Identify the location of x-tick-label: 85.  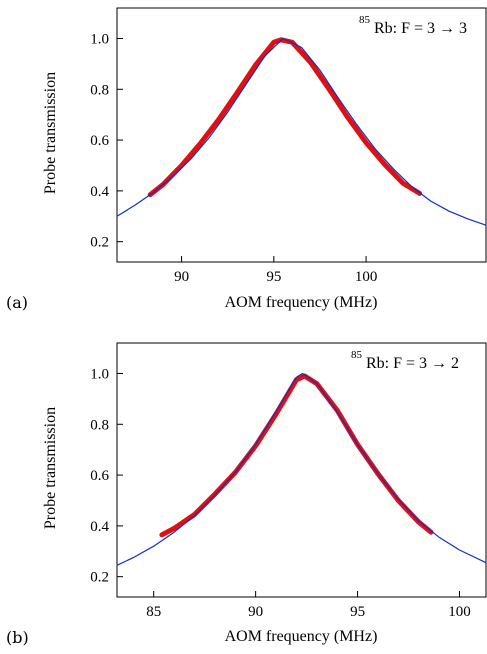
(153, 612).